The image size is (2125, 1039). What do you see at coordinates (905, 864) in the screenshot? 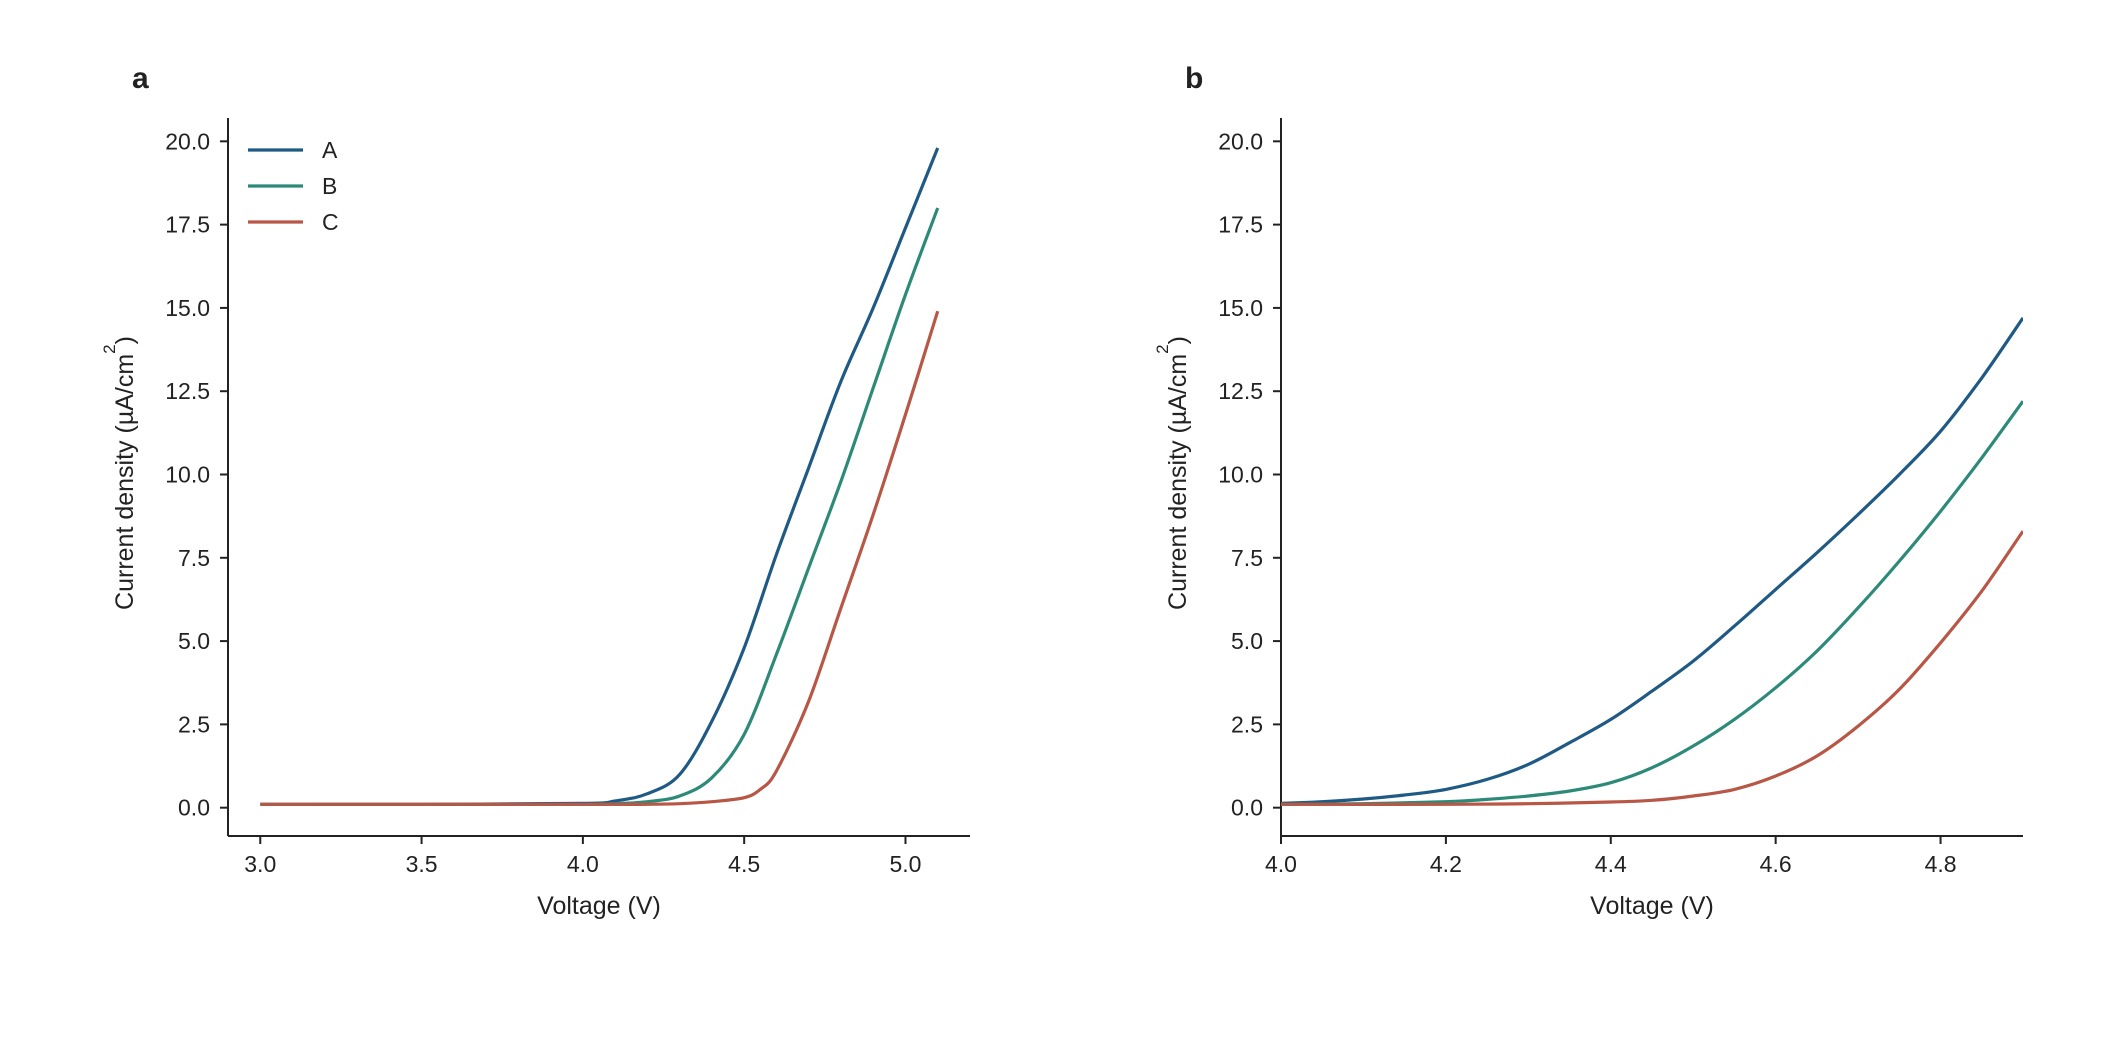
I see `x-tick-label: 5.0` at bounding box center [905, 864].